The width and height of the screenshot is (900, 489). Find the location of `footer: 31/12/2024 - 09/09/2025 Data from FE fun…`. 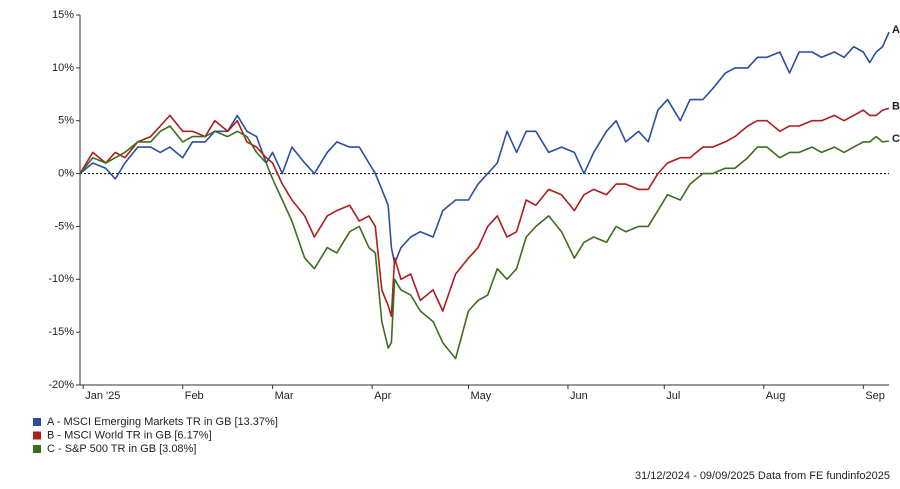

footer: 31/12/2024 - 09/09/2025 Data from FE fun… is located at coordinates (762, 476).